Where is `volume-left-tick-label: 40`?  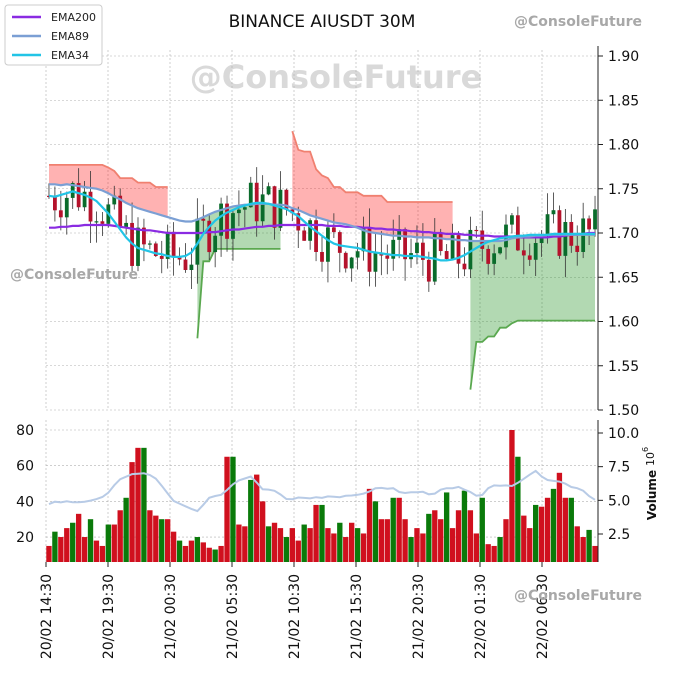 volume-left-tick-label: 40 is located at coordinates (25, 502).